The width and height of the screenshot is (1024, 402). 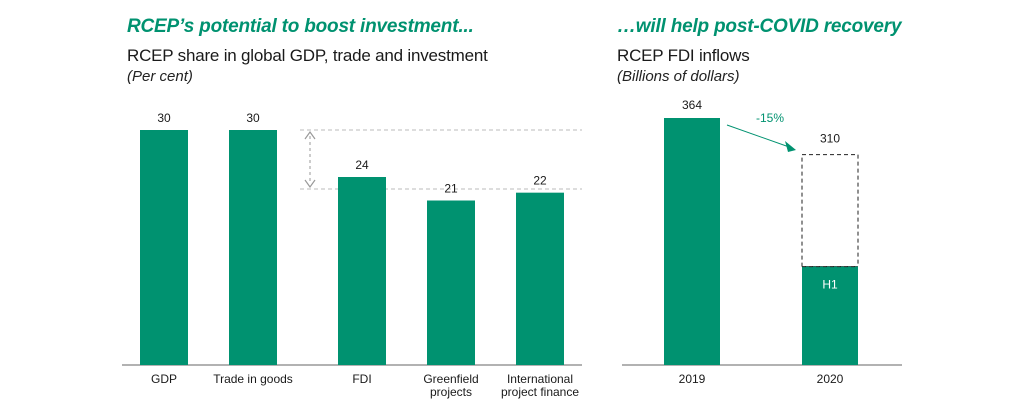 I want to click on data-label-2019: 364, so click(x=692, y=105).